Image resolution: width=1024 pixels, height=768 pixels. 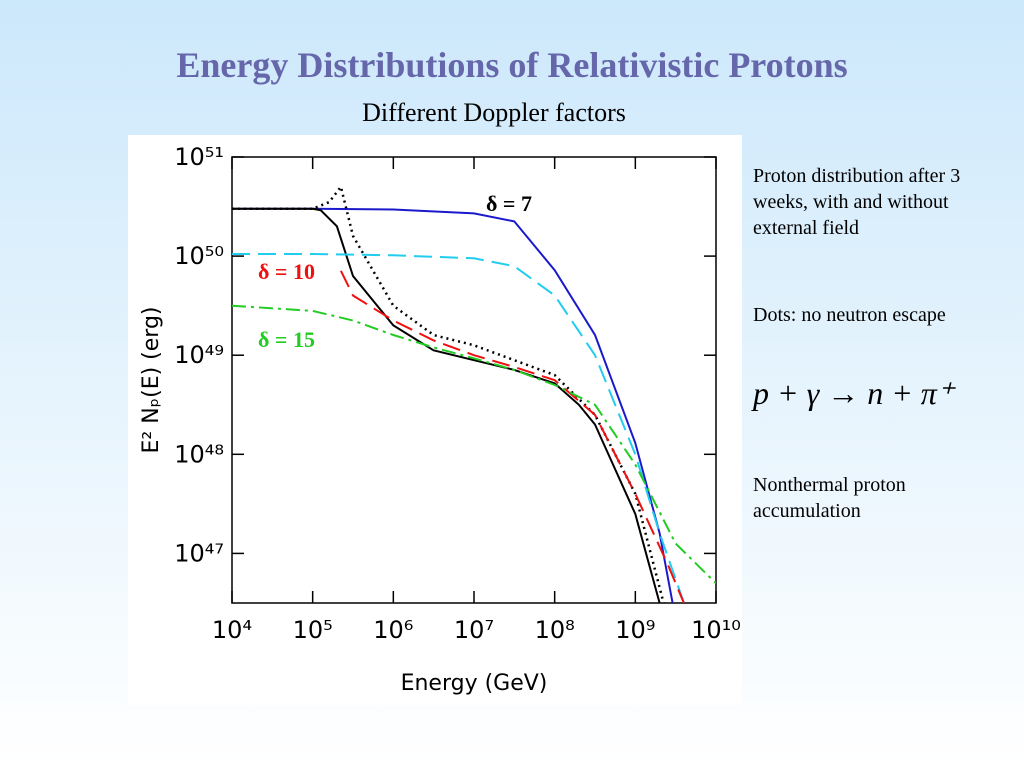 I want to click on y-tick-label: 10⁵⁰, so click(x=199, y=256).